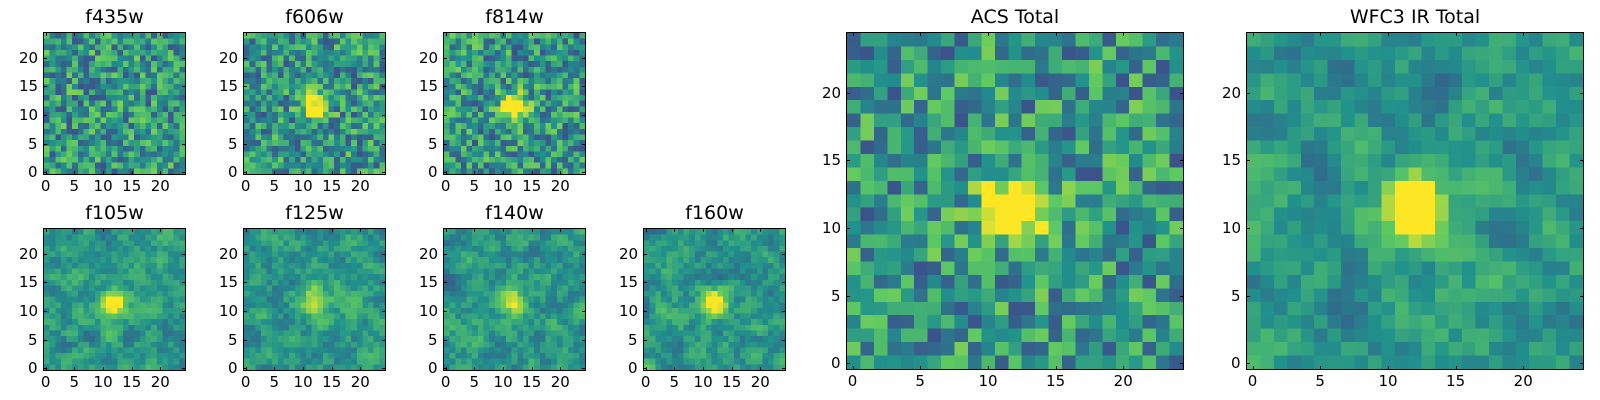 The image size is (1600, 400). I want to click on x-tick-label: 15, so click(132, 186).